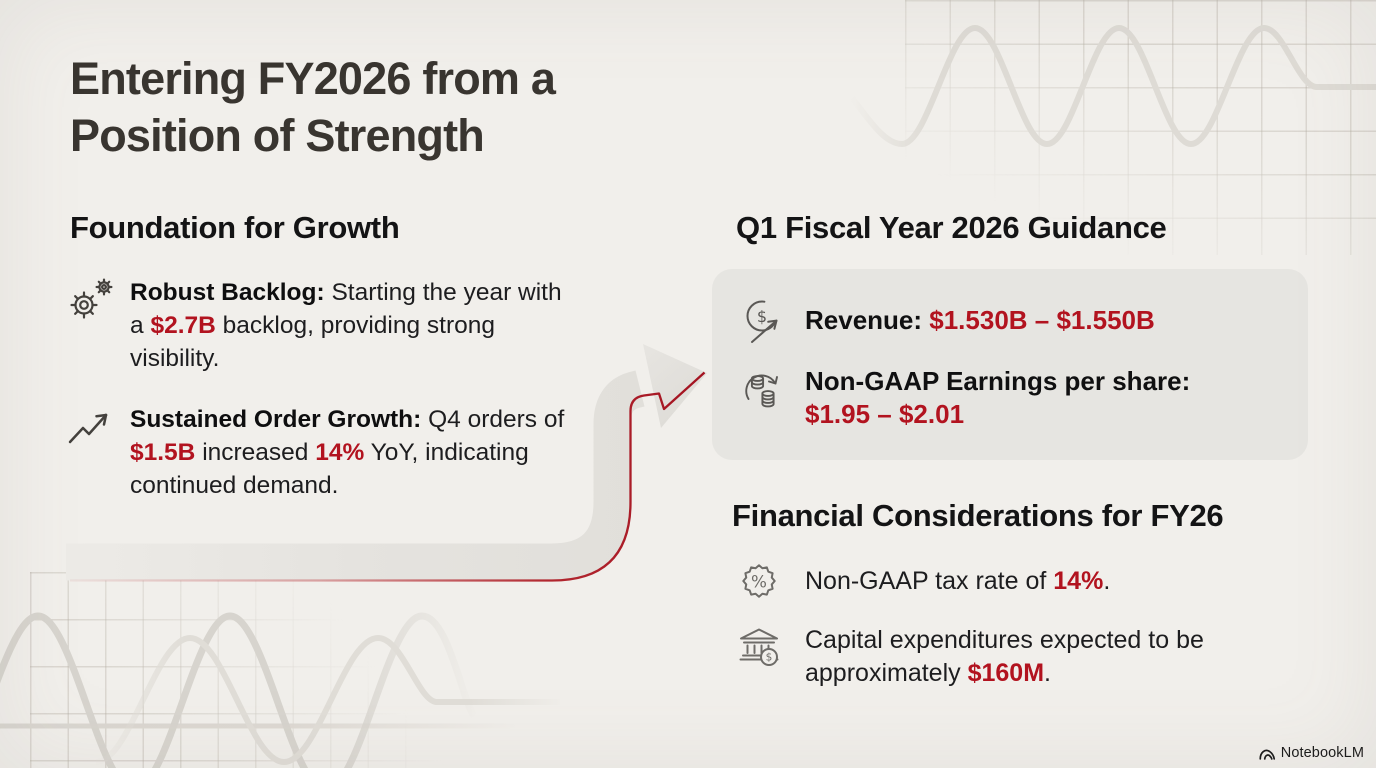  I want to click on bank-icon: $, so click(759, 647).